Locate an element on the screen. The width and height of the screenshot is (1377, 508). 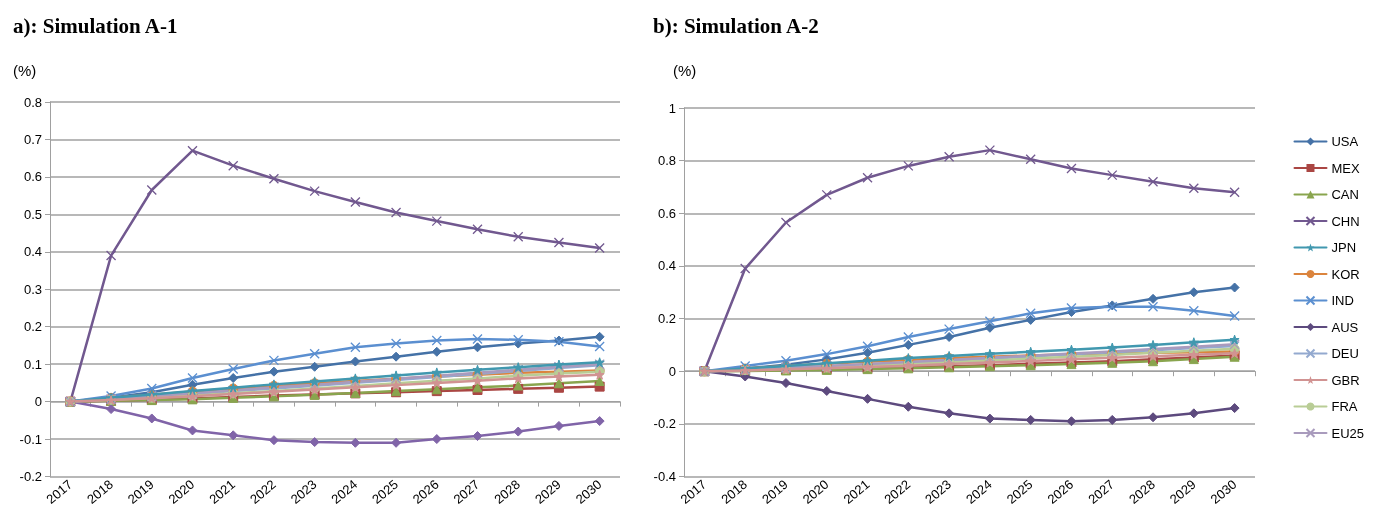
y-tick-label: 0.3 is located at coordinates (32, 289).